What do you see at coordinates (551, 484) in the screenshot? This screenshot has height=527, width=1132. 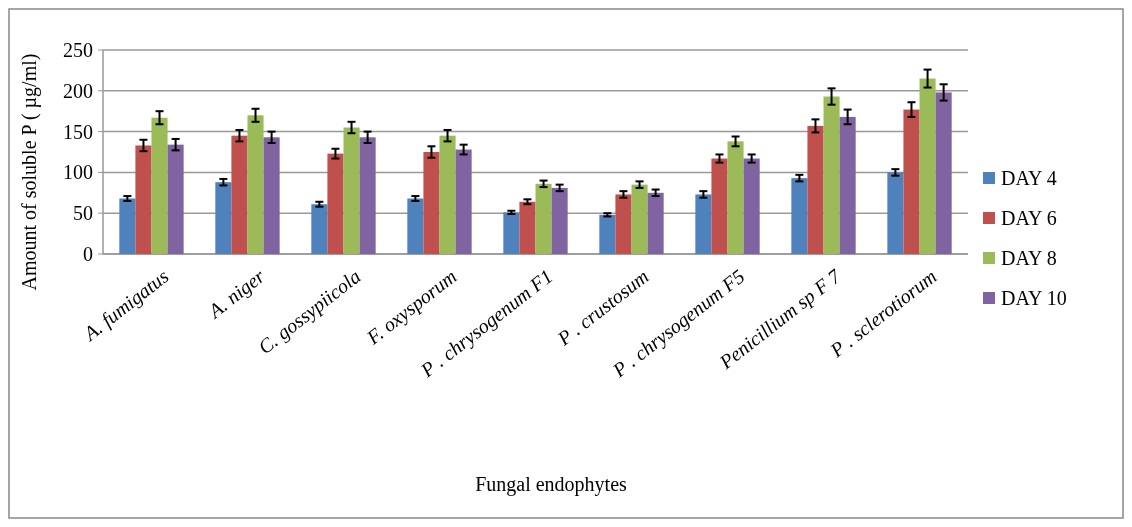 I see `x-axis-title: Fungal endophytes` at bounding box center [551, 484].